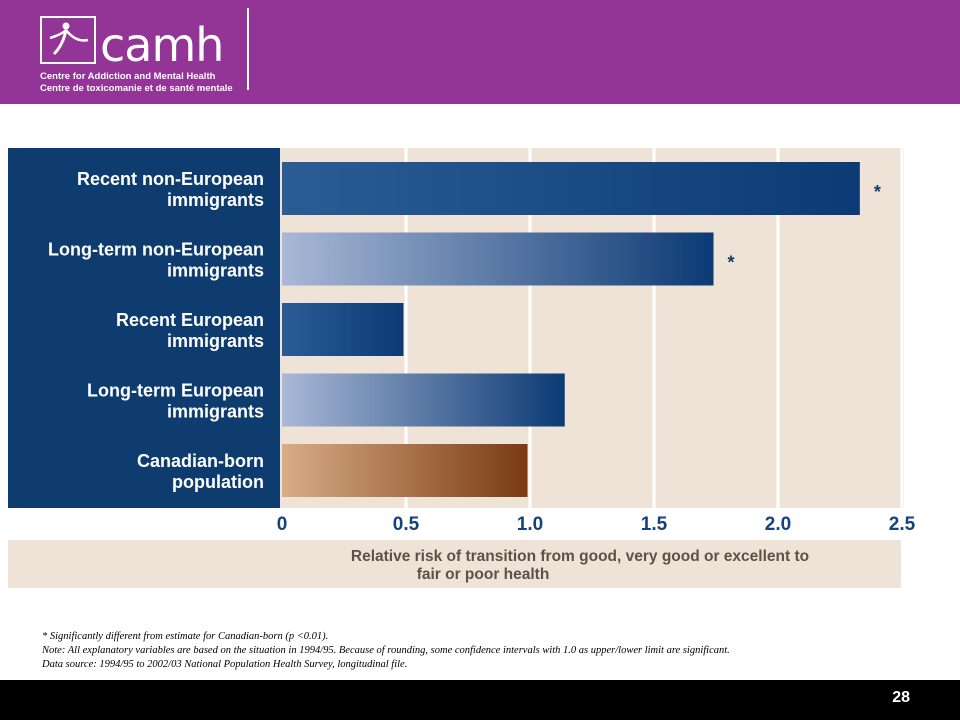  Describe the element at coordinates (654, 524) in the screenshot. I see `x-tick-label: 1.5` at that location.